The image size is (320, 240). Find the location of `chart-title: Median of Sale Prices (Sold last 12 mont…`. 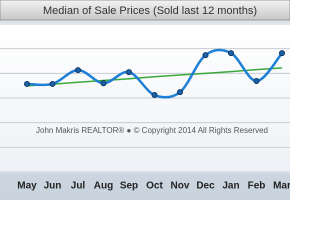

chart-title: Median of Sale Prices (Sold last 12 mont… is located at coordinates (150, 11).